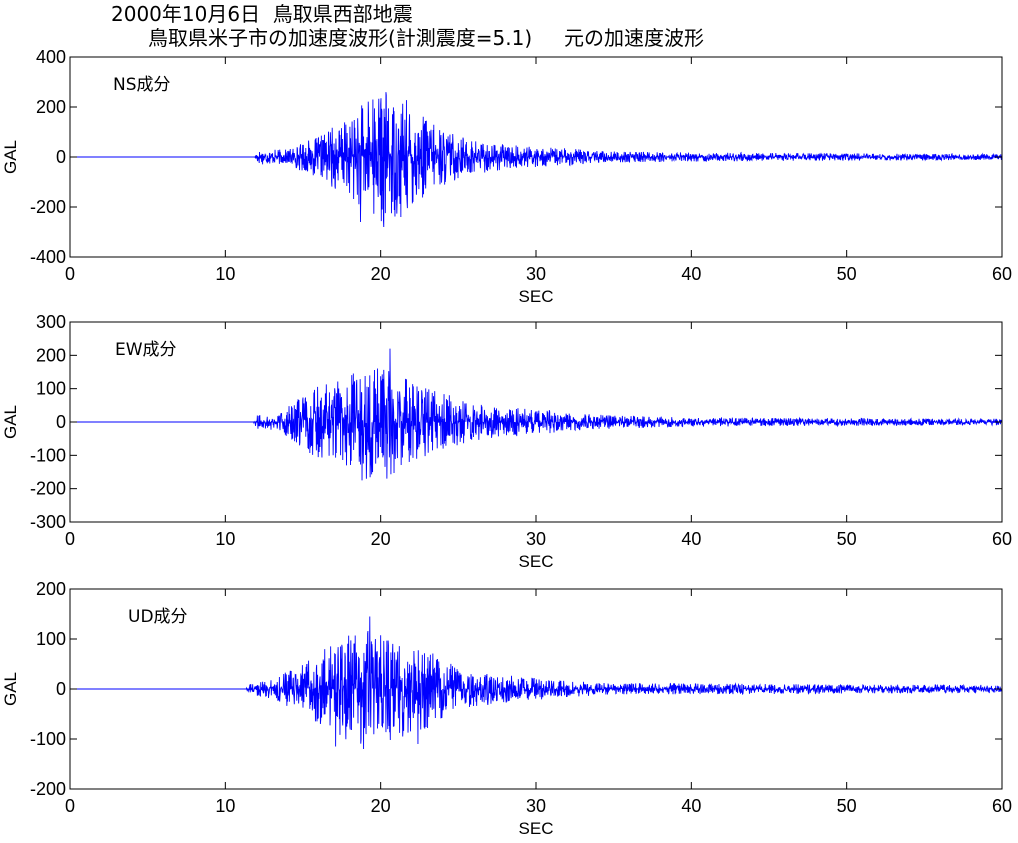  Describe the element at coordinates (536, 828) in the screenshot. I see `ud-x-axis-label: SEC` at that location.